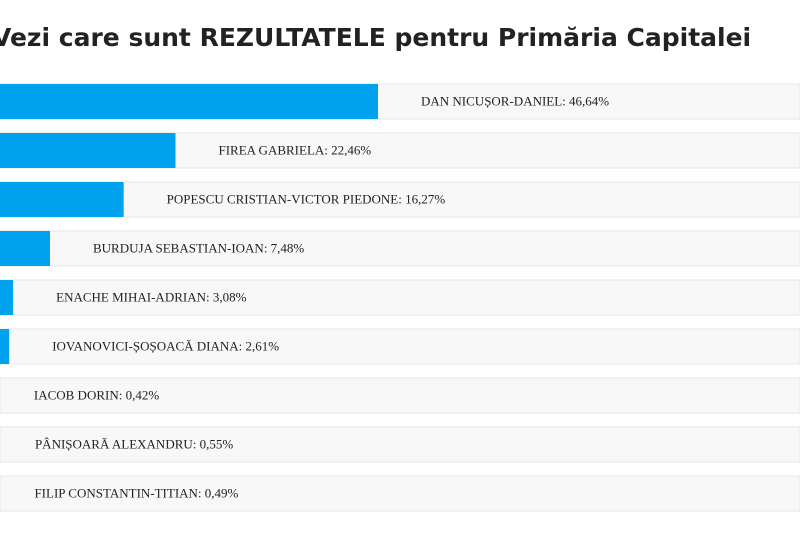 This screenshot has width=800, height=534. Describe the element at coordinates (96, 394) in the screenshot. I see `bar-label: IACOB DORIN: 0,42%` at that location.